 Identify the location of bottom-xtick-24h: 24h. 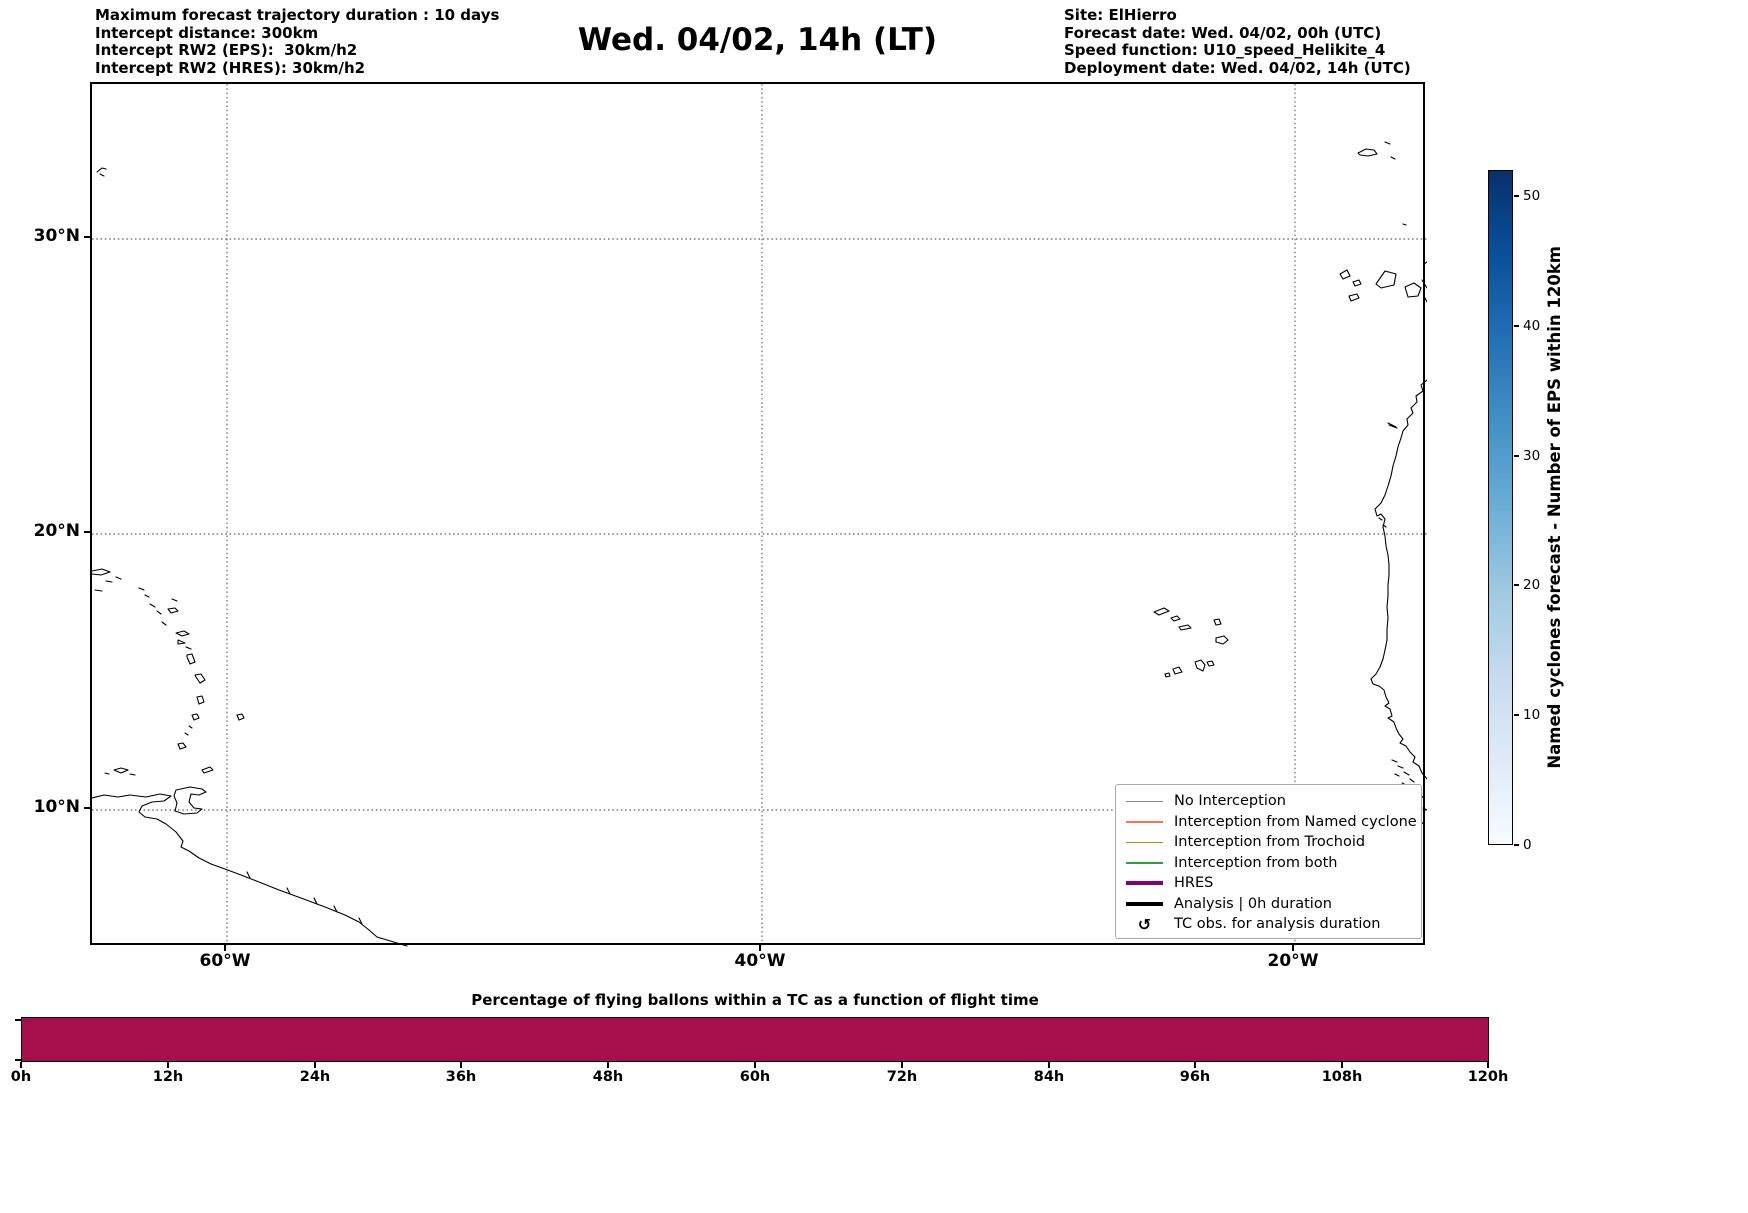
(315, 1077).